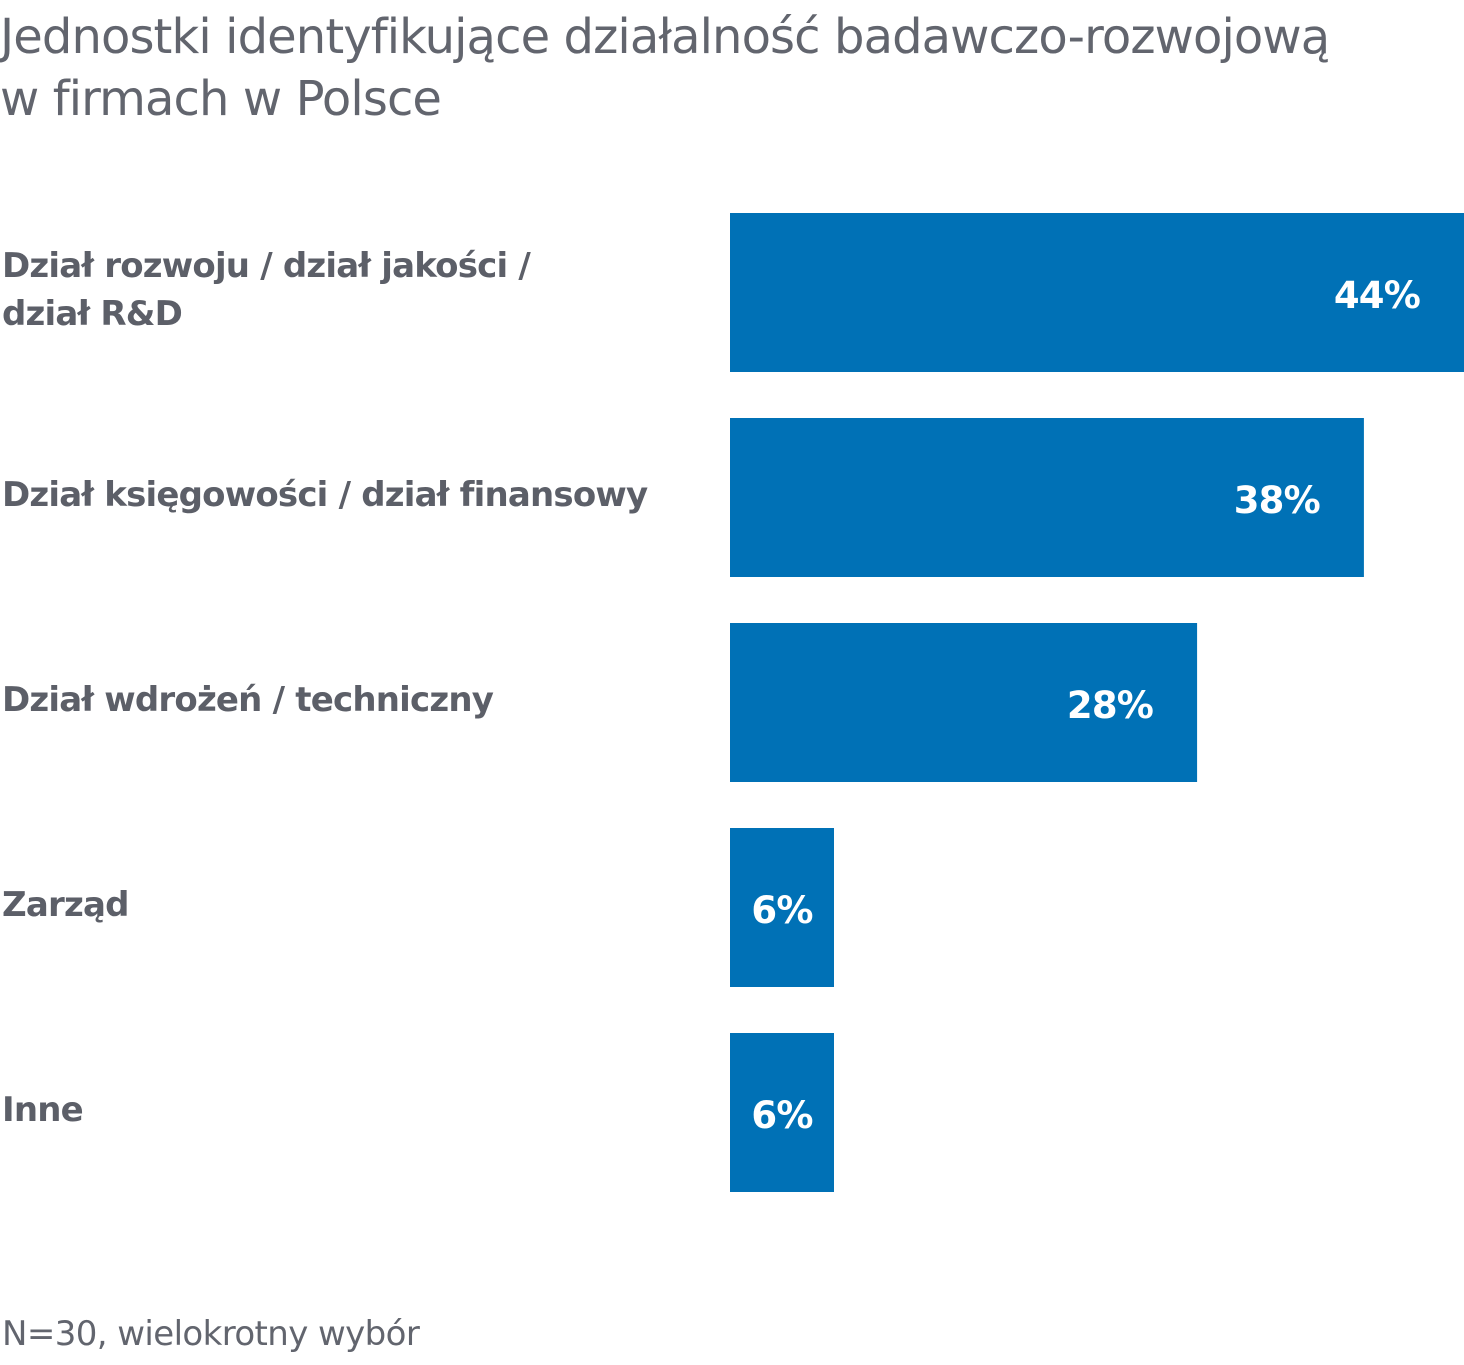  I want to click on value-label-0: 44%, so click(1377, 295).